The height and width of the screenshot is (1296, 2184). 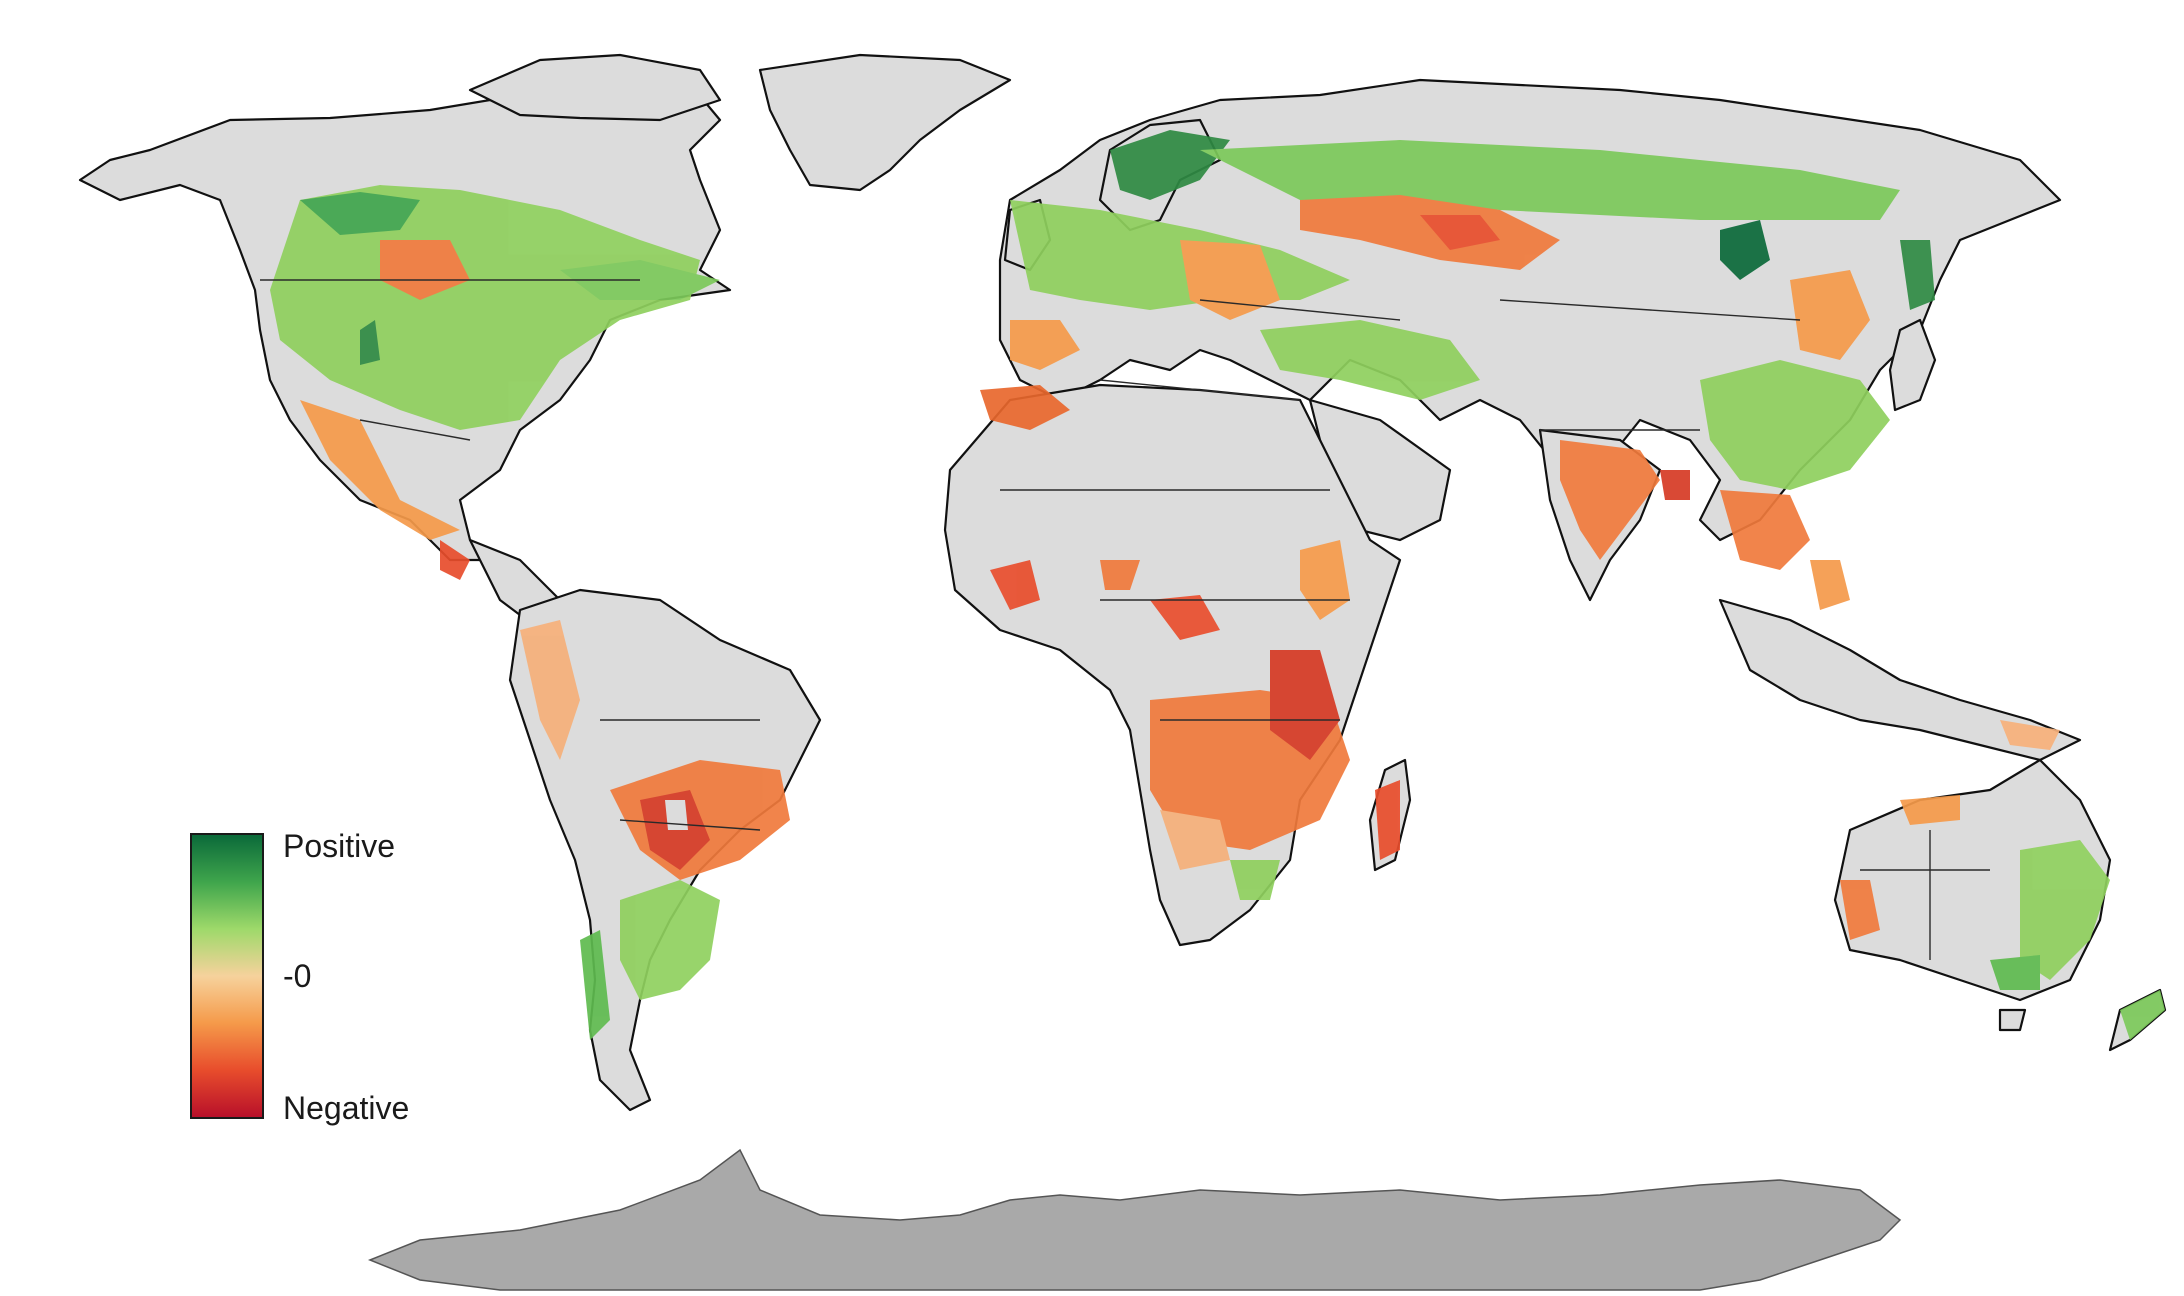 What do you see at coordinates (346, 1108) in the screenshot?
I see `legend-negative-label: Negative` at bounding box center [346, 1108].